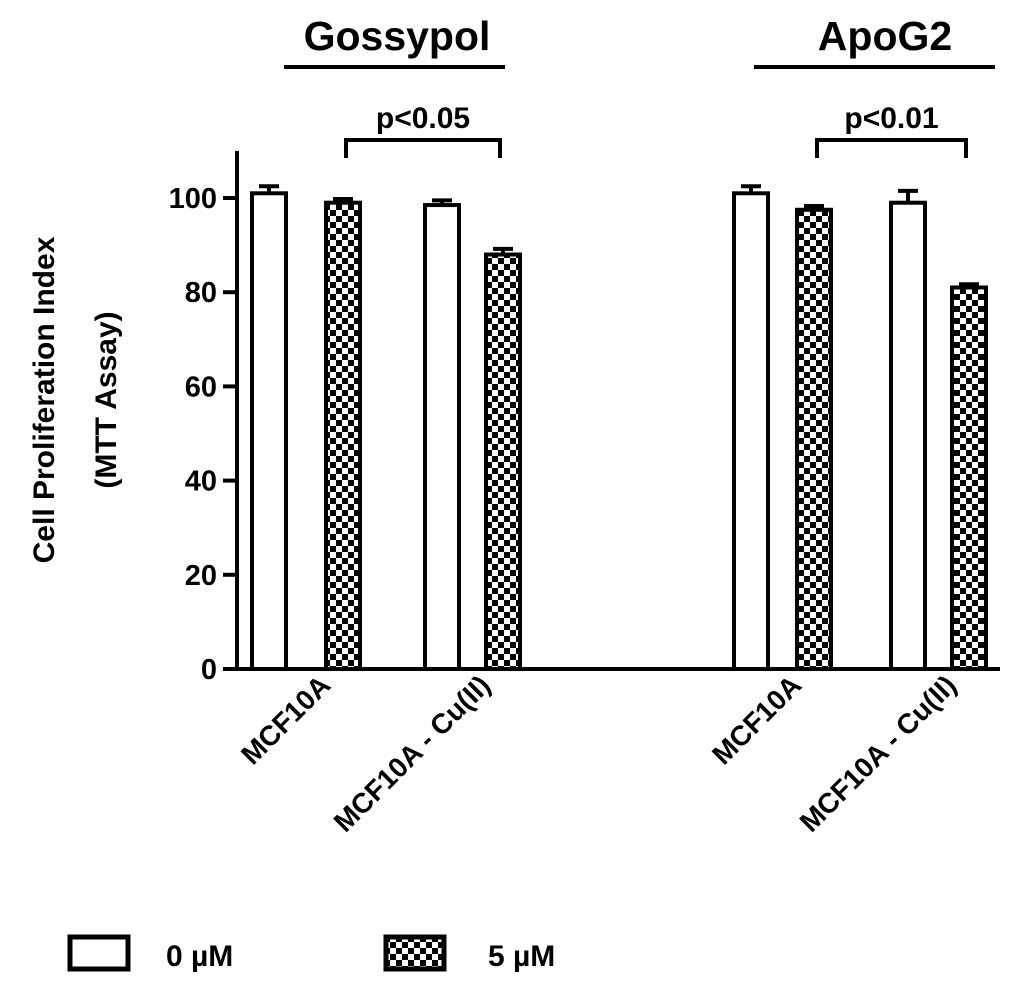 The width and height of the screenshot is (1024, 990). What do you see at coordinates (412, 753) in the screenshot?
I see `category-label-0-1: MCF10A - Cu(II)` at bounding box center [412, 753].